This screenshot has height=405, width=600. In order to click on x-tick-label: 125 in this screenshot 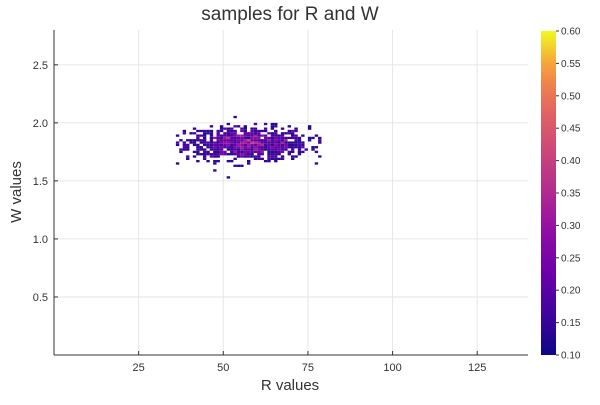, I will do `click(477, 368)`.